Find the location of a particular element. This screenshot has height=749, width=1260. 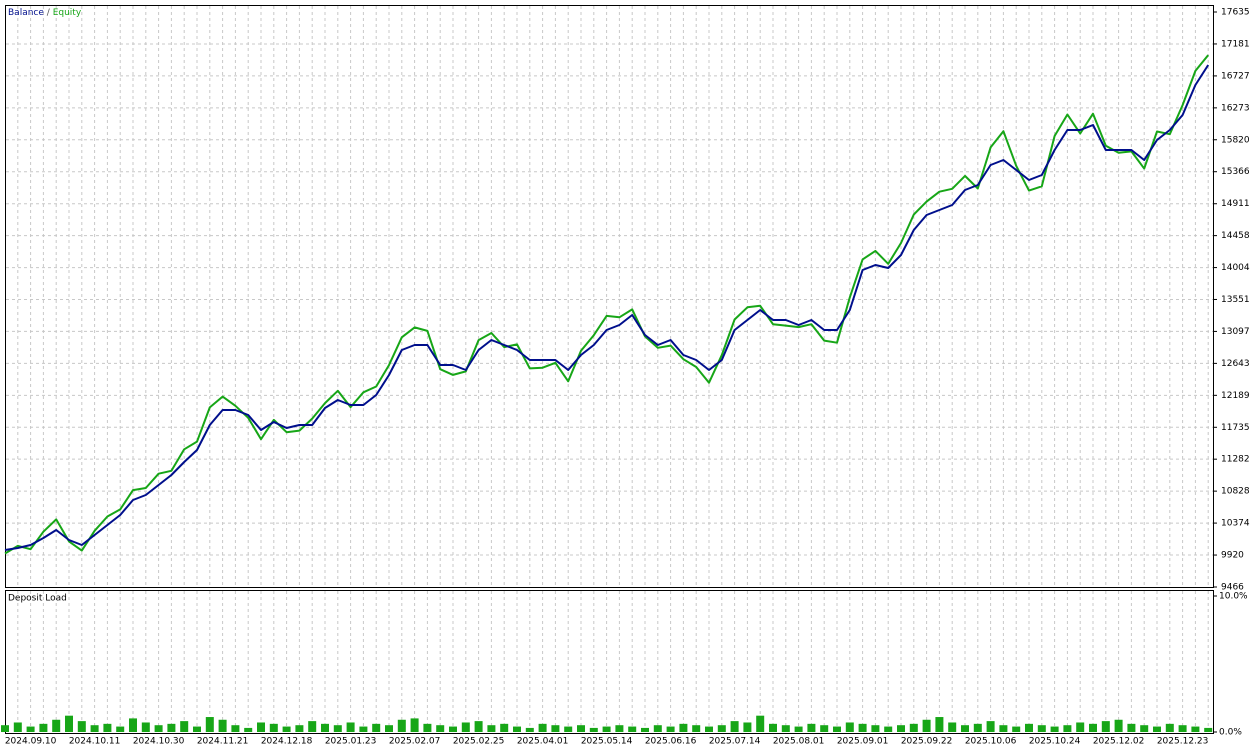

x-tick-label: 2025.12.02 is located at coordinates (1119, 742).